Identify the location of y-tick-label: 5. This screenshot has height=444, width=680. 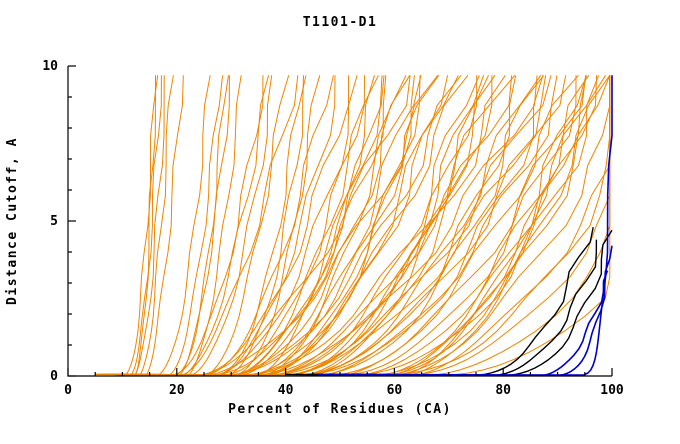
(54, 221).